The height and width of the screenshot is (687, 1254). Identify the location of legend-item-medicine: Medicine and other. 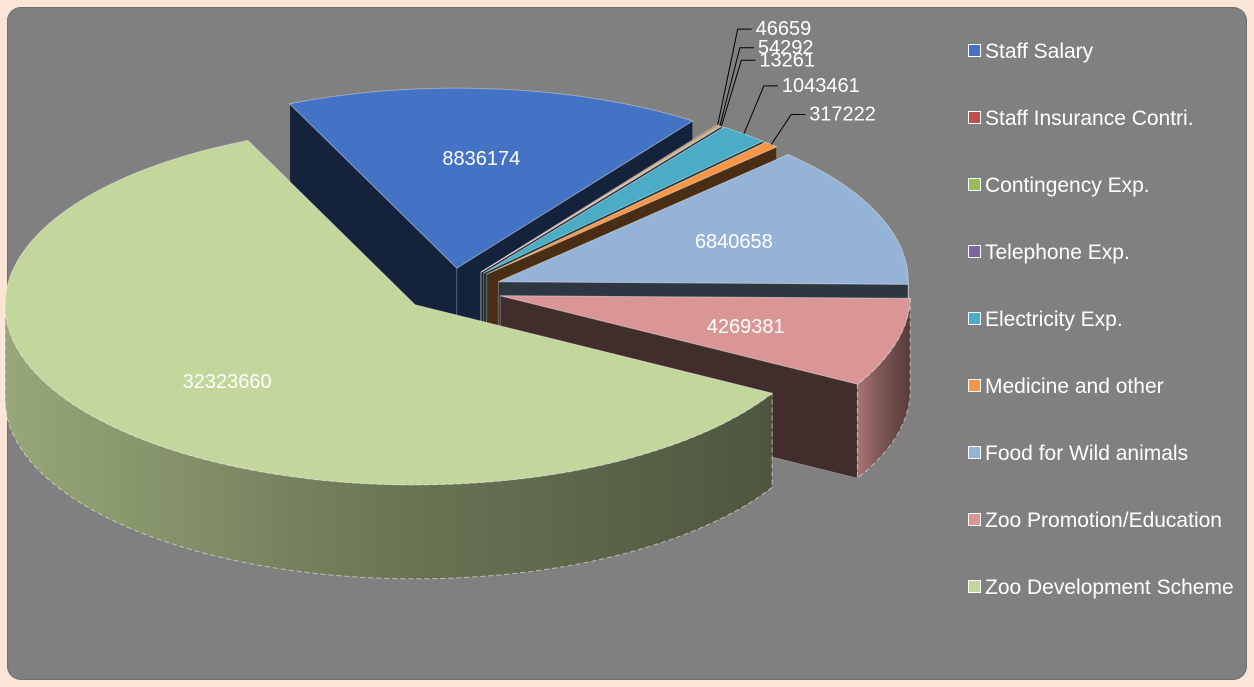
(1106, 406).